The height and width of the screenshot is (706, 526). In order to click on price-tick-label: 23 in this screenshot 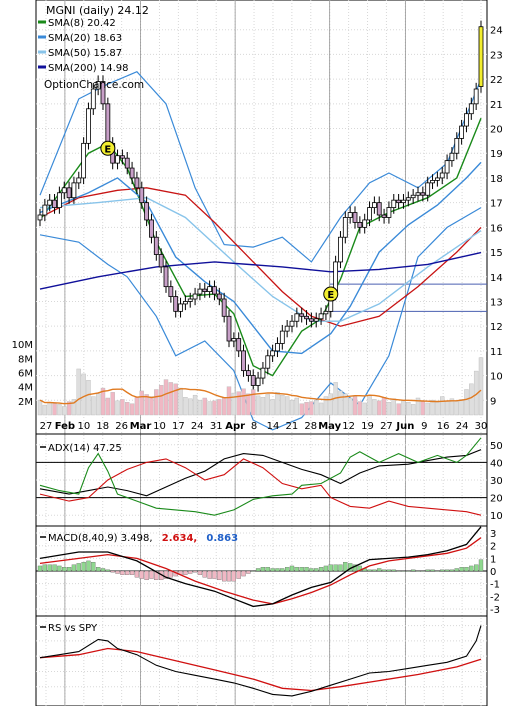, I will do `click(496, 55)`.